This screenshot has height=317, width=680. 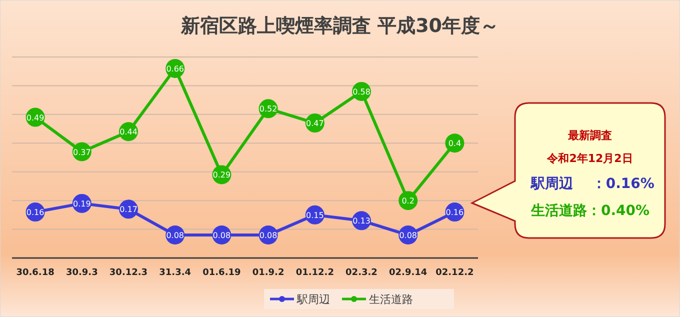 What do you see at coordinates (175, 69) in the screenshot?
I see `data-label: 0.66` at bounding box center [175, 69].